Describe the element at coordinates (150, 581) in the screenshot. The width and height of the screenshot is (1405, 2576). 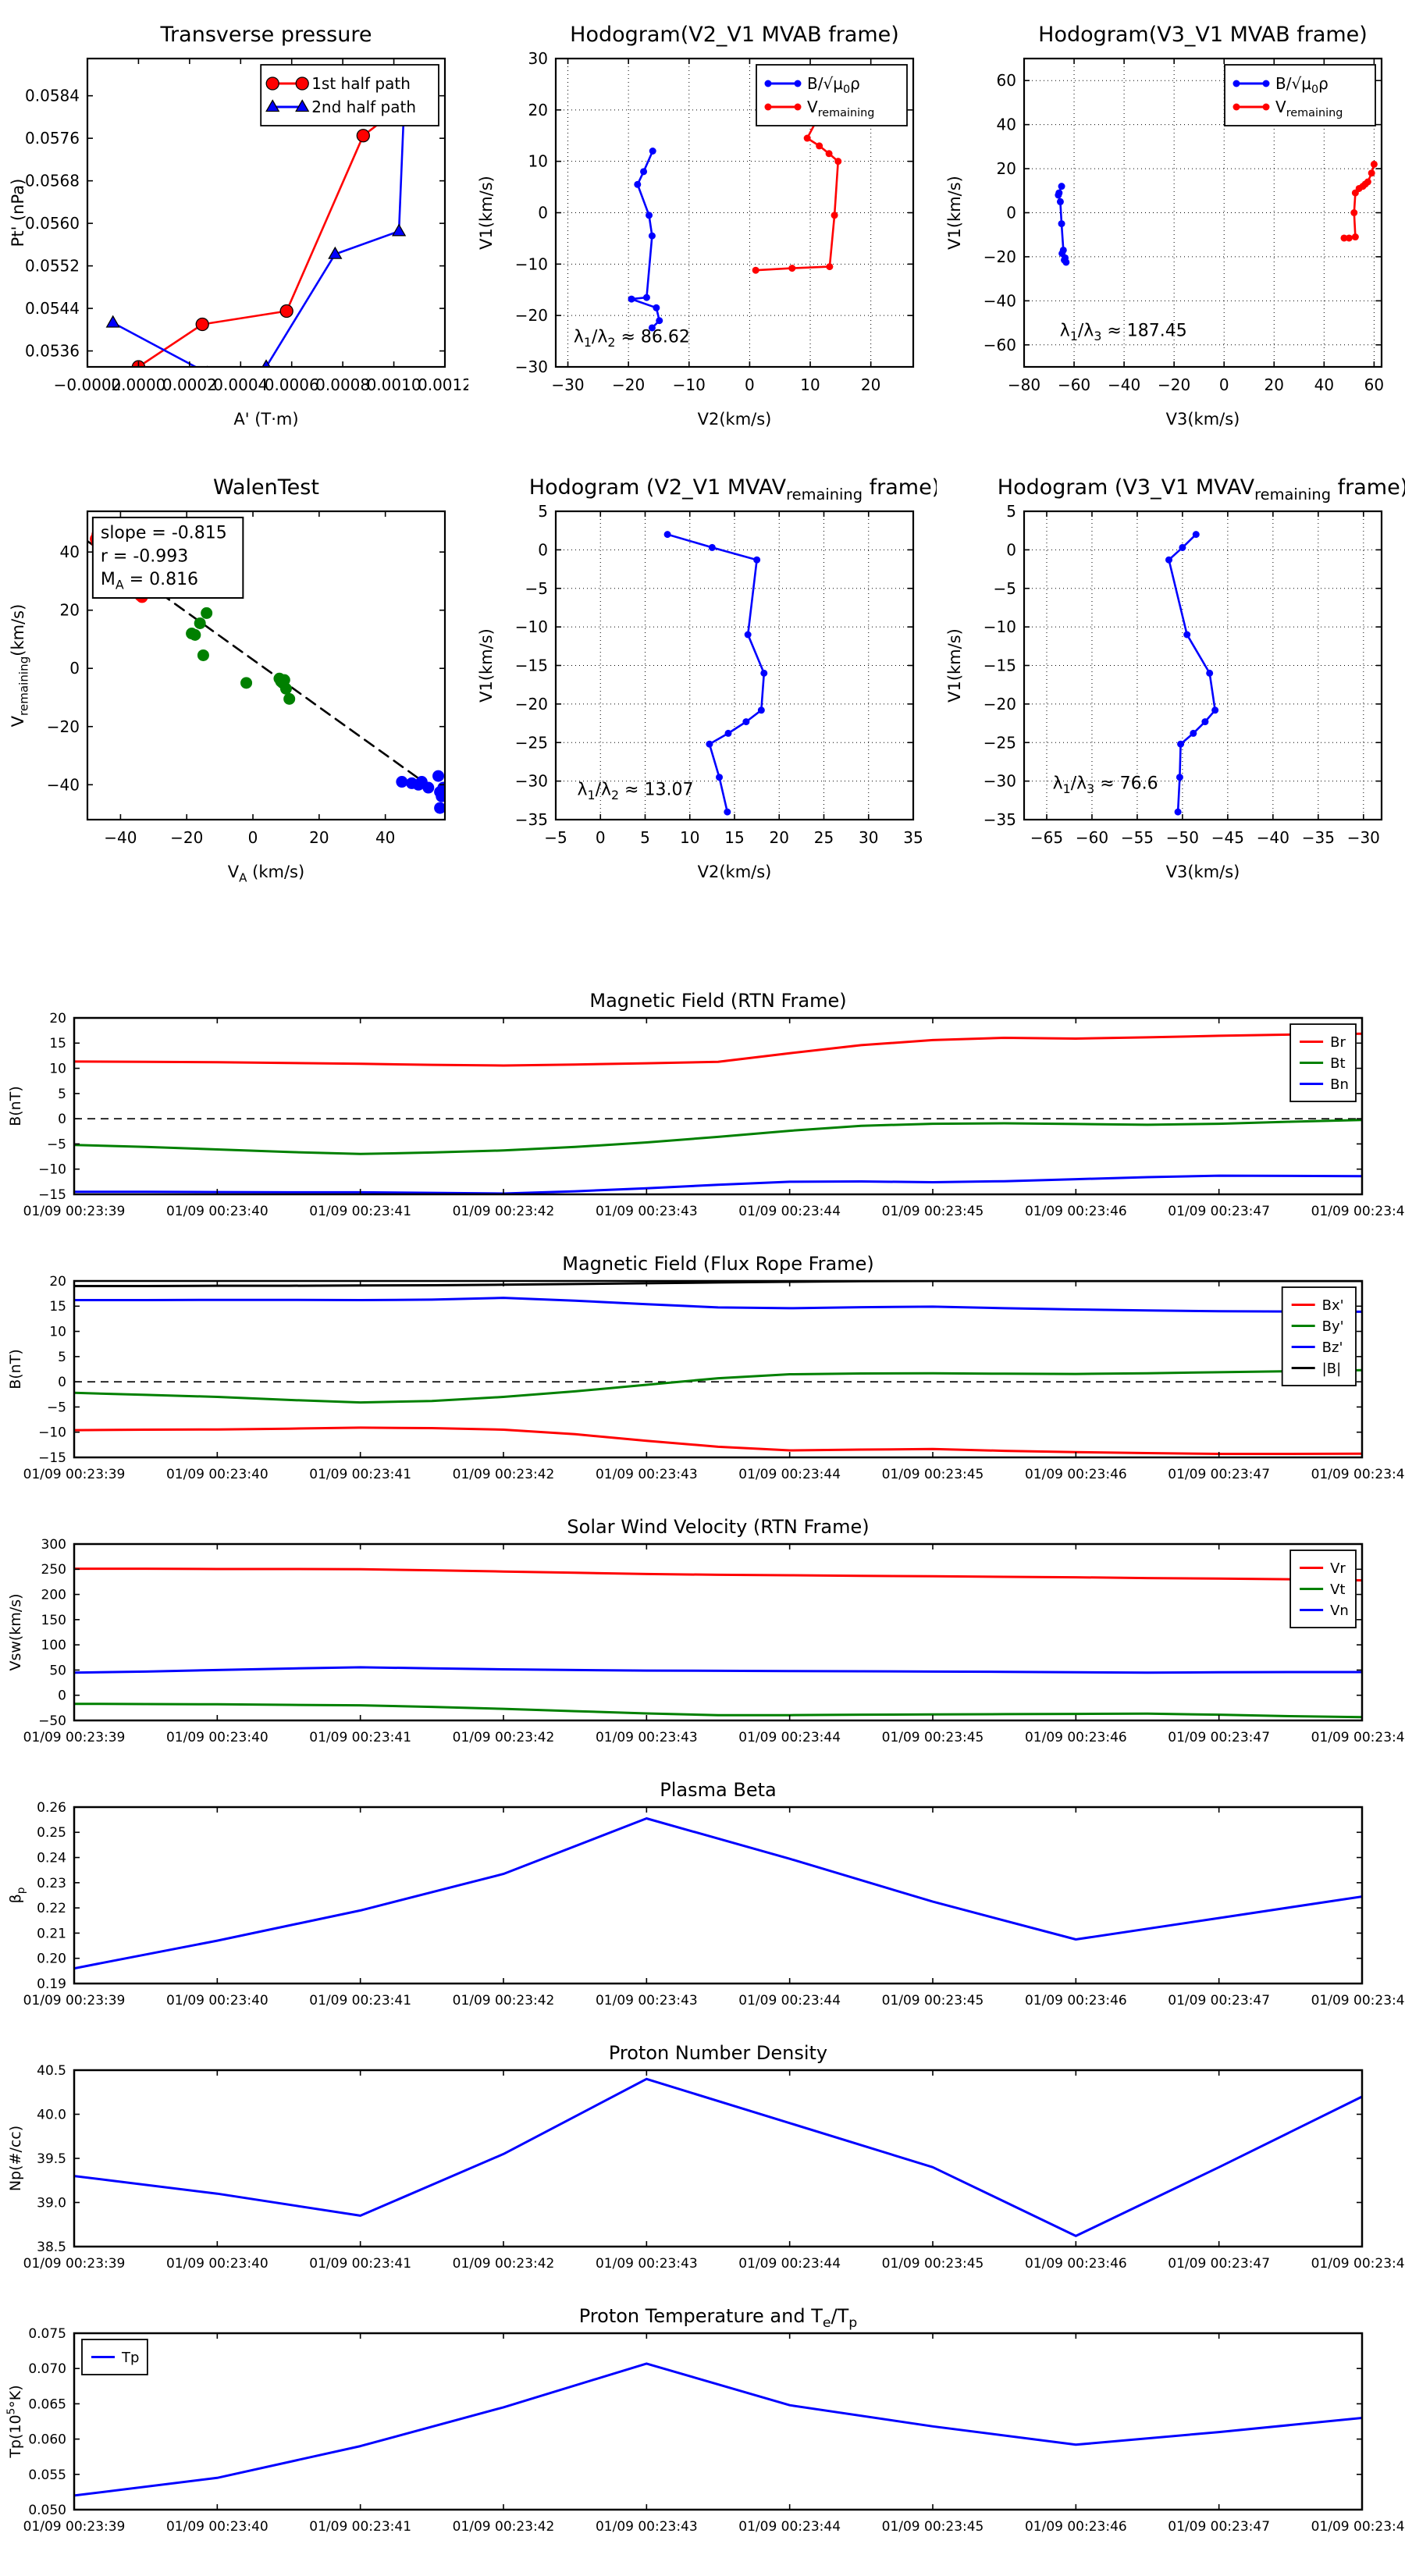
I see `stats-line: MA = 0.816` at that location.